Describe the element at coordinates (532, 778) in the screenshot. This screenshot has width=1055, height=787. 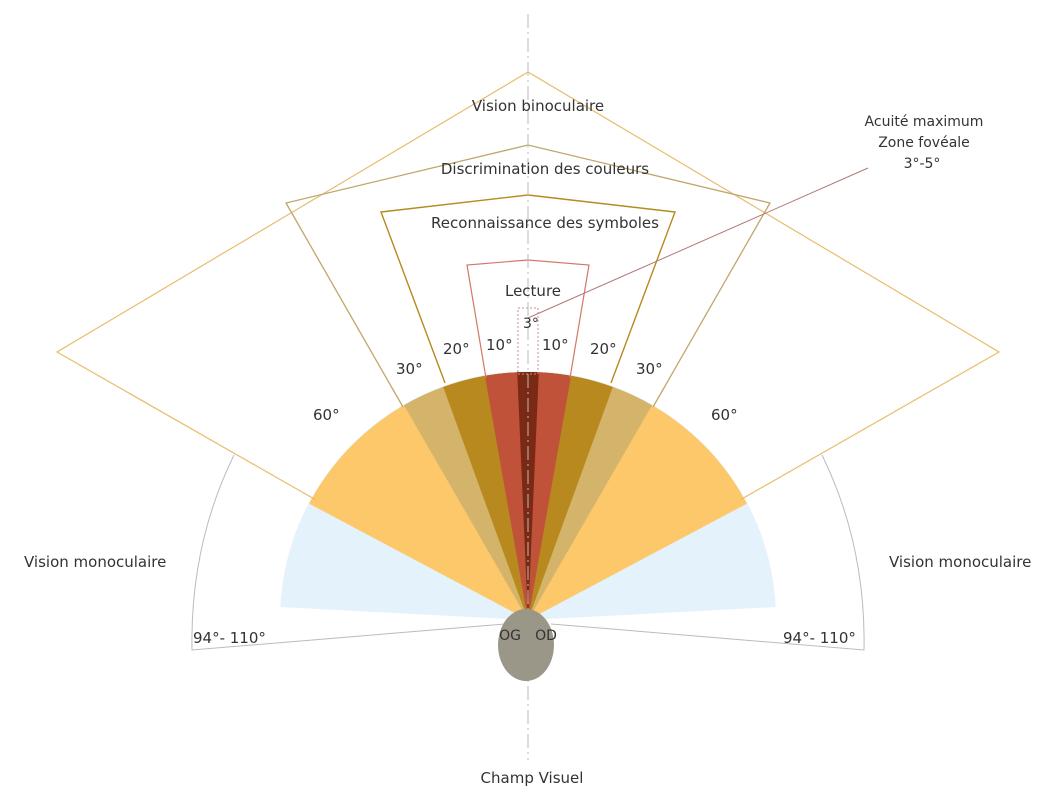
I see `diagram-caption: Champ Visuel` at that location.